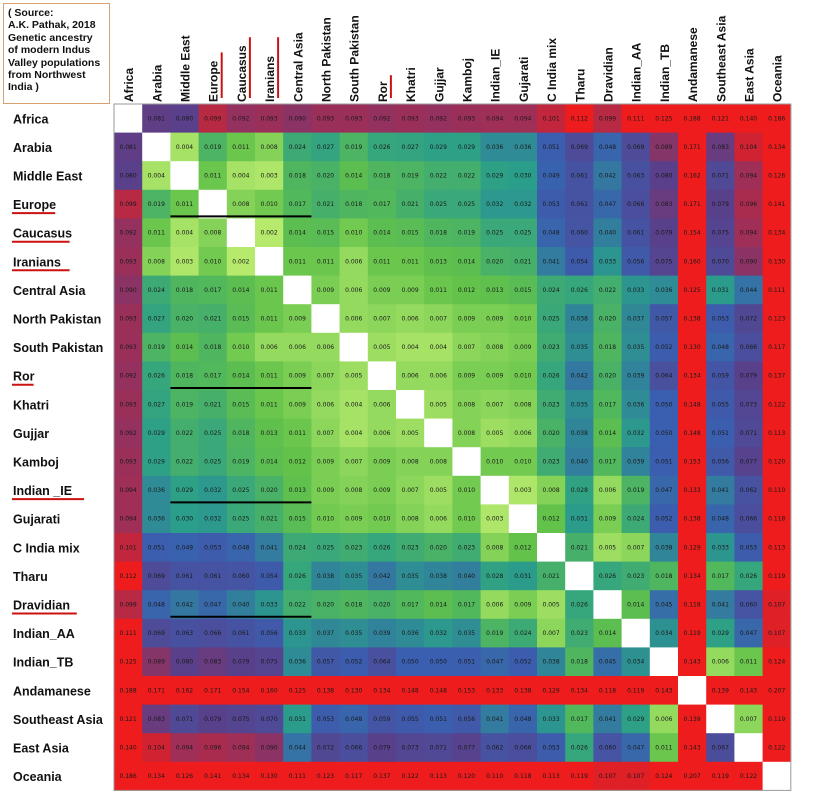  What do you see at coordinates (353, 776) in the screenshot?
I see `cell-value-label: 0.117` at bounding box center [353, 776].